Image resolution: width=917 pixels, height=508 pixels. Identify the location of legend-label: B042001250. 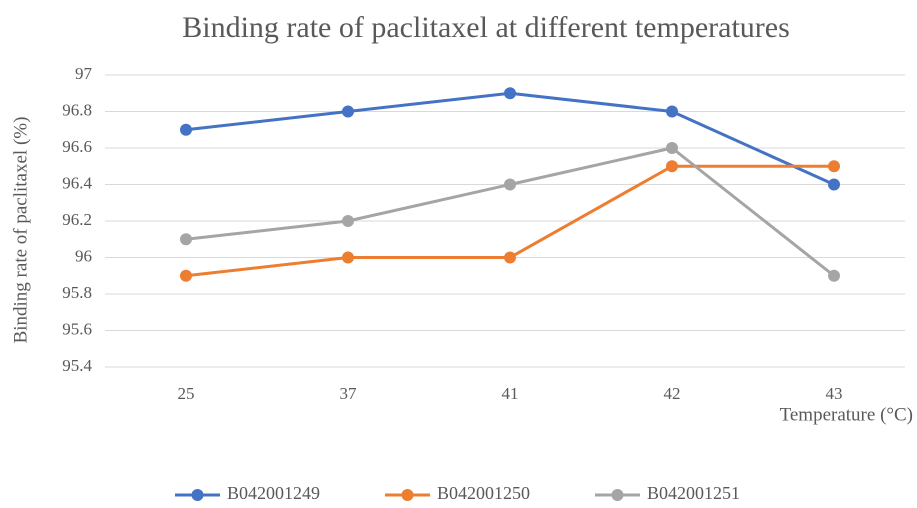
(483, 493).